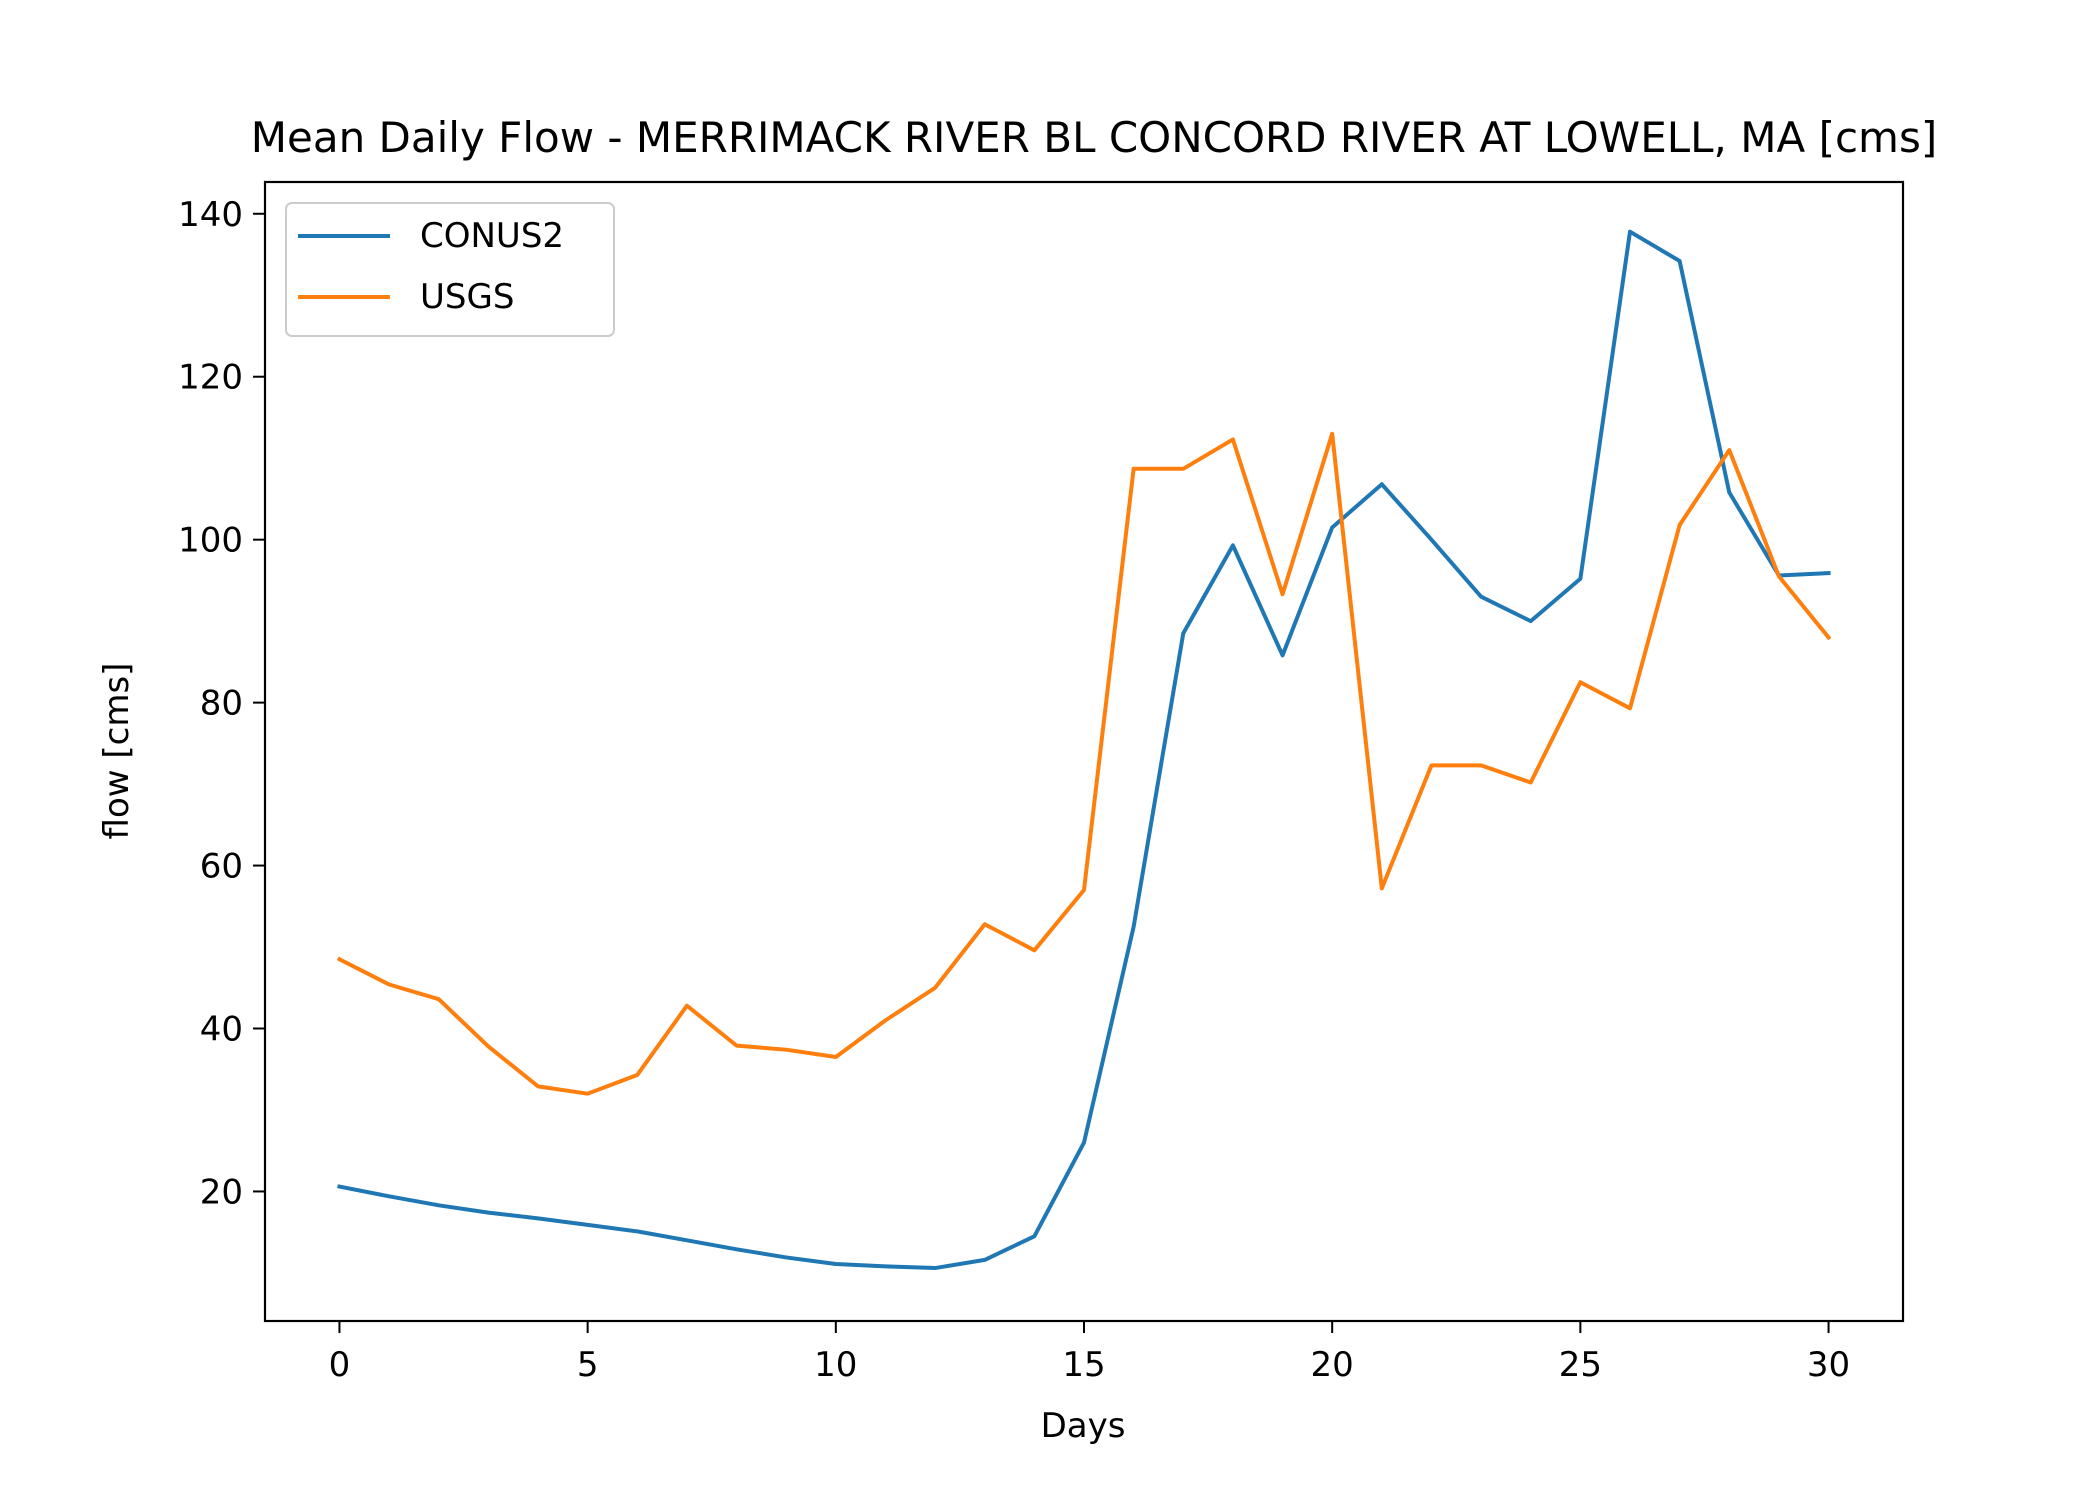 This screenshot has height=1500, width=2100. Describe the element at coordinates (210, 541) in the screenshot. I see `y-tick-label: 100` at that location.